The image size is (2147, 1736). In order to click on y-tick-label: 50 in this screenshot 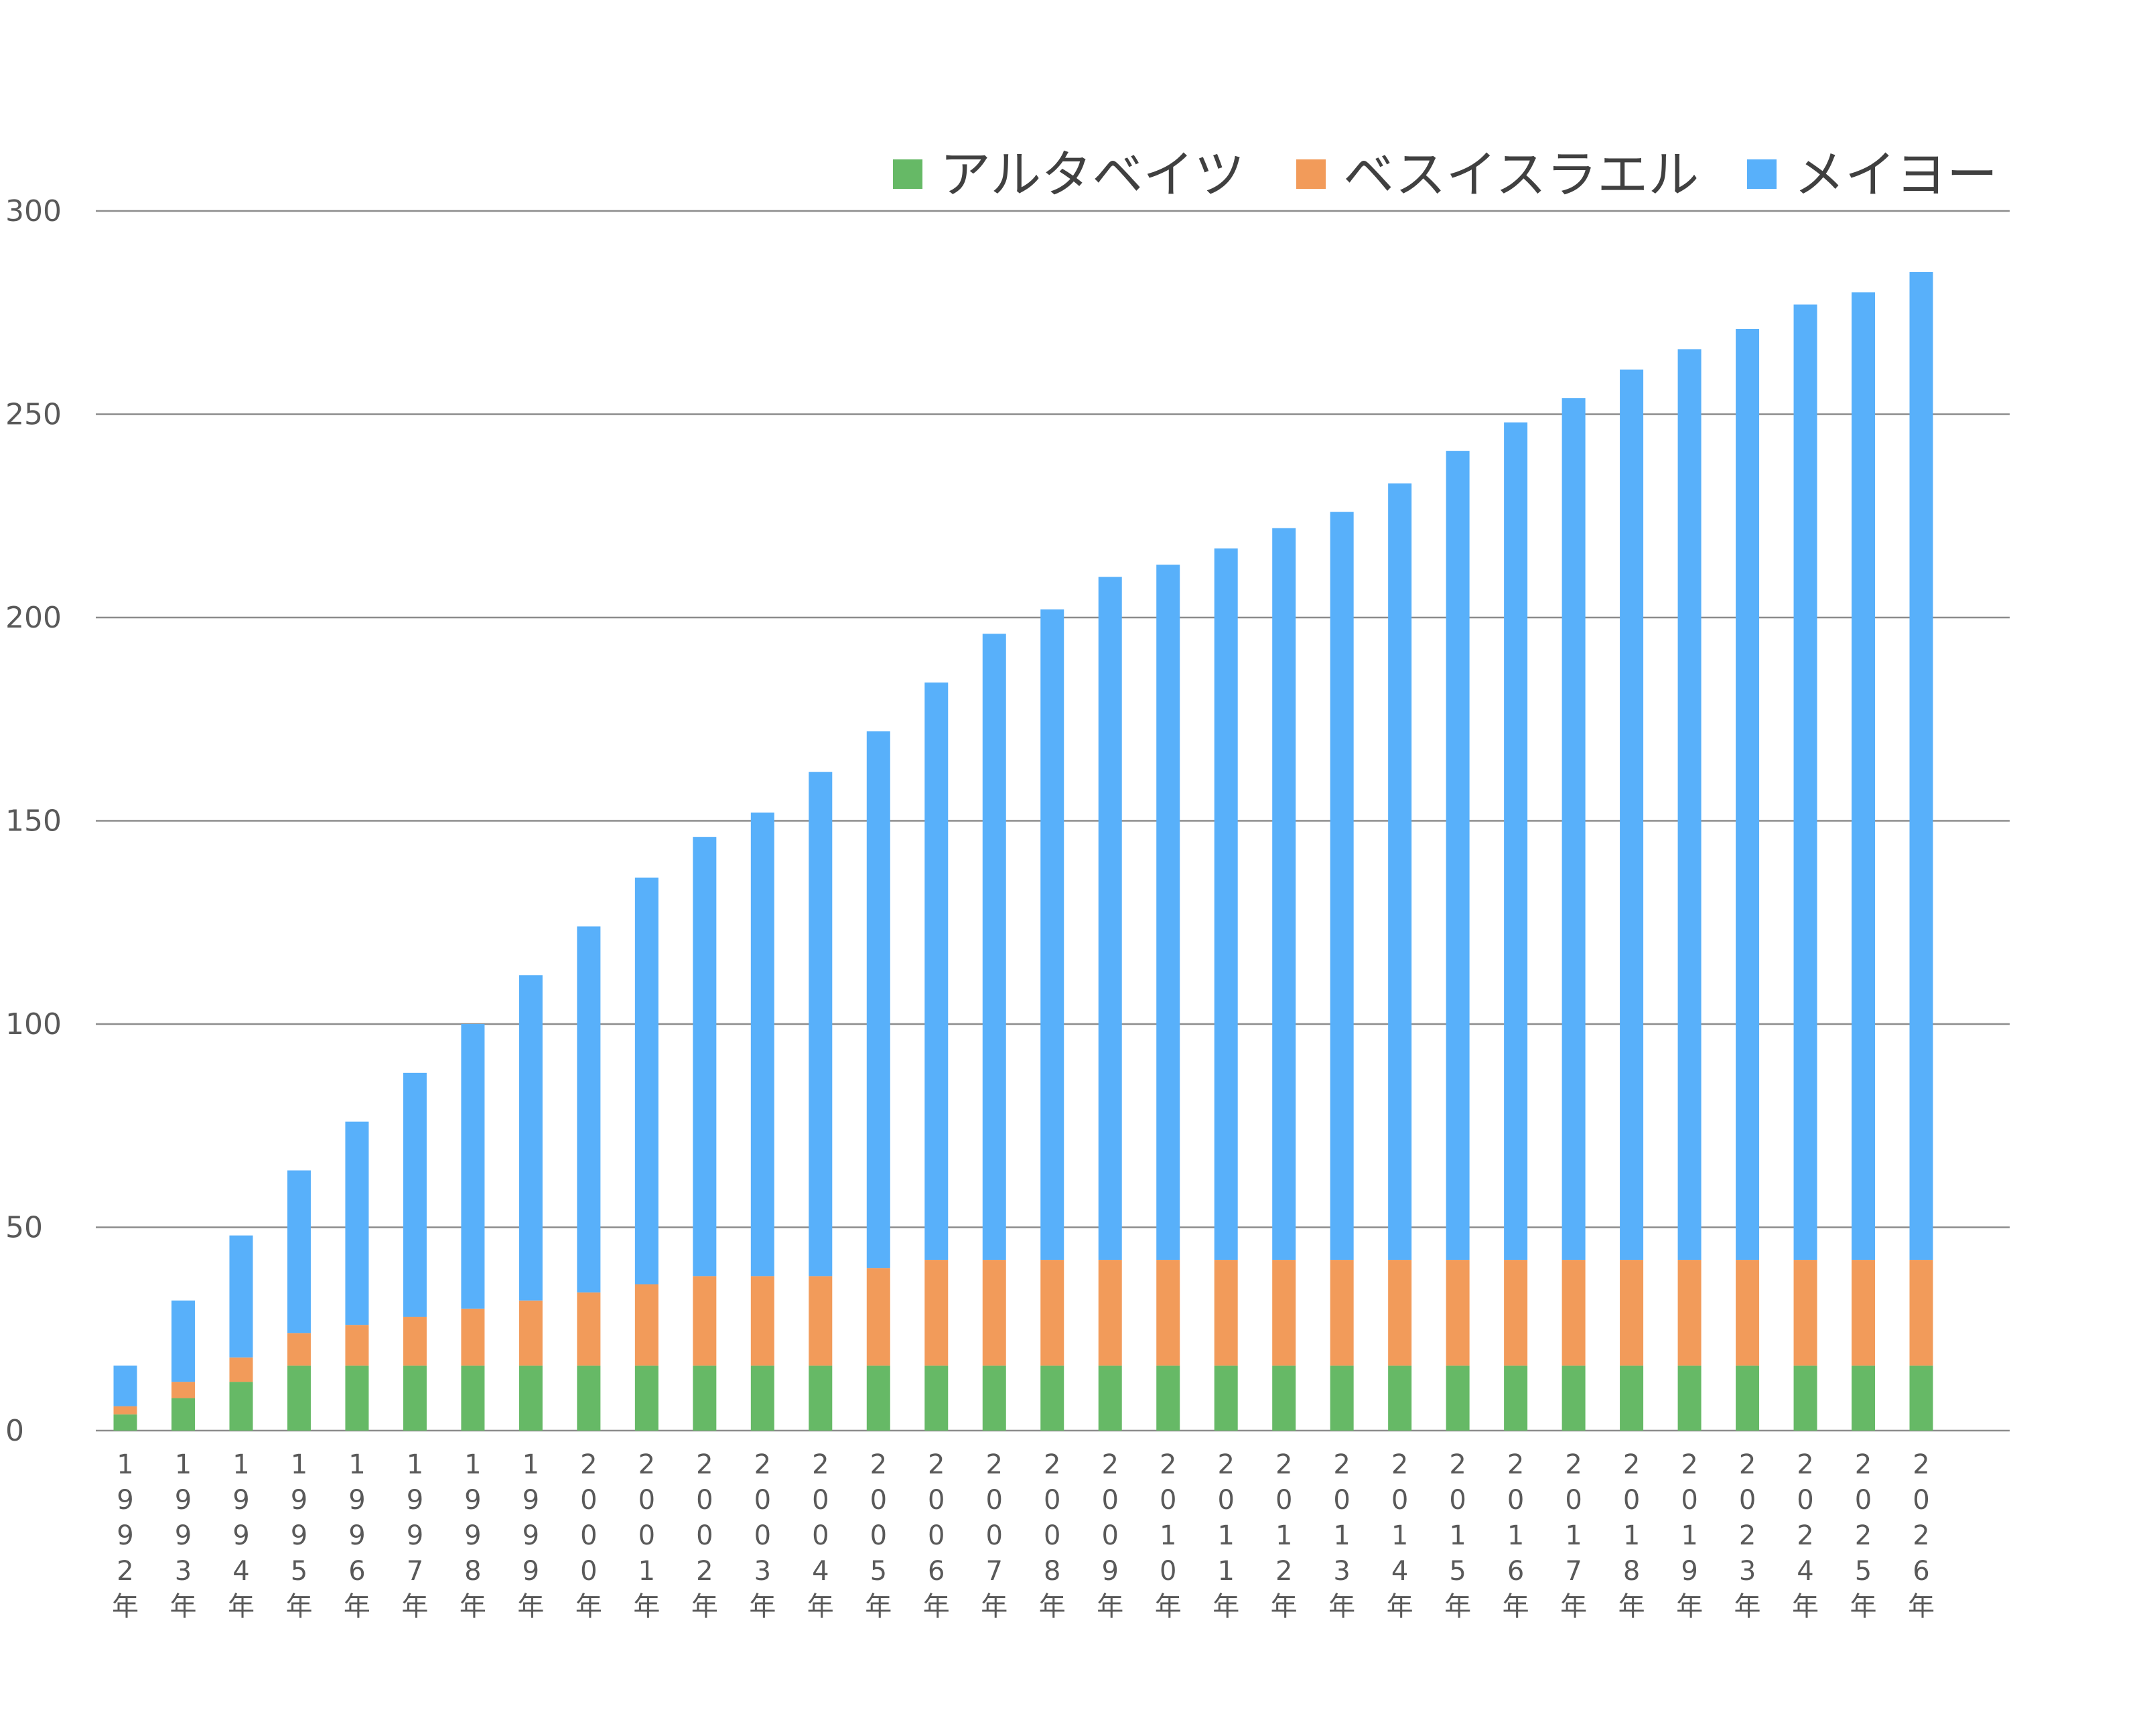, I will do `click(24, 1228)`.